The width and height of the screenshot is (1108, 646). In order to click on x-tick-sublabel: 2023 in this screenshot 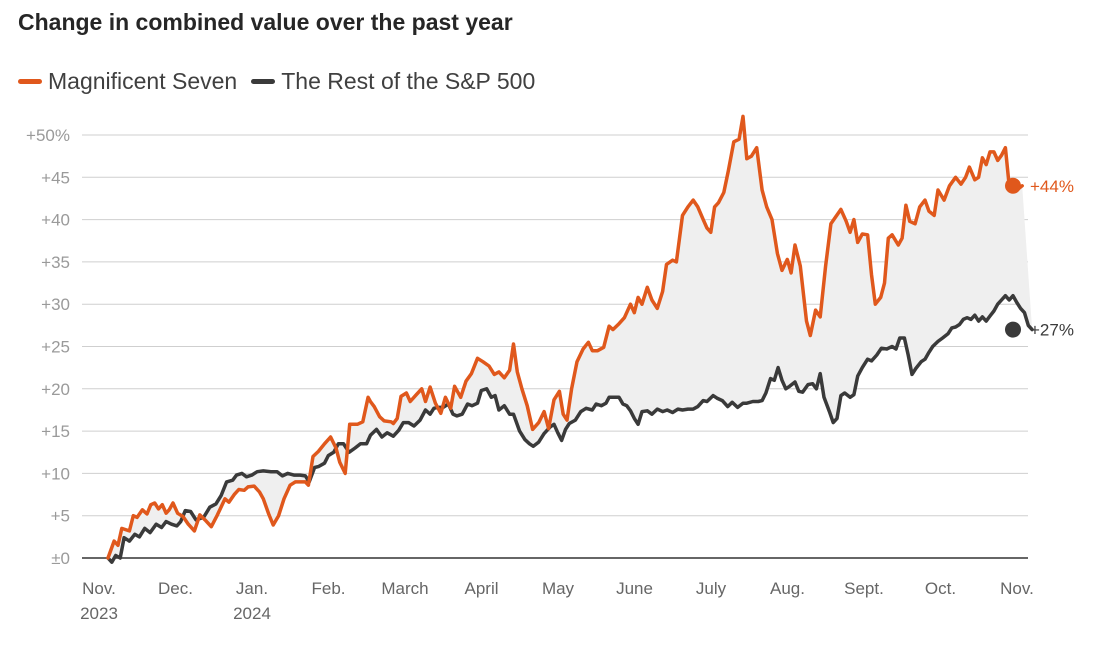, I will do `click(99, 613)`.